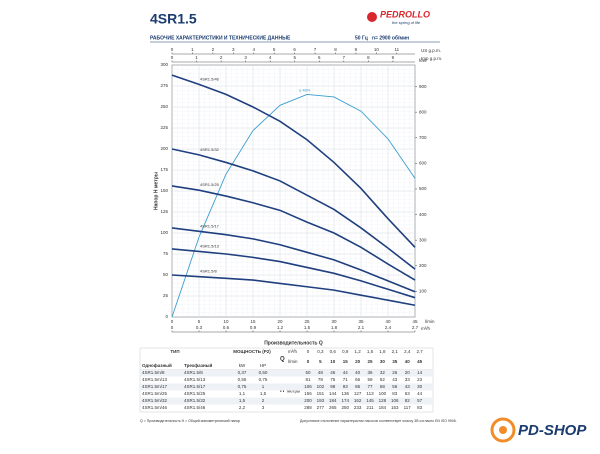 Image resolution: width=600 pixels, height=454 pixels. I want to click on y2-tick-label: 900, so click(423, 86).